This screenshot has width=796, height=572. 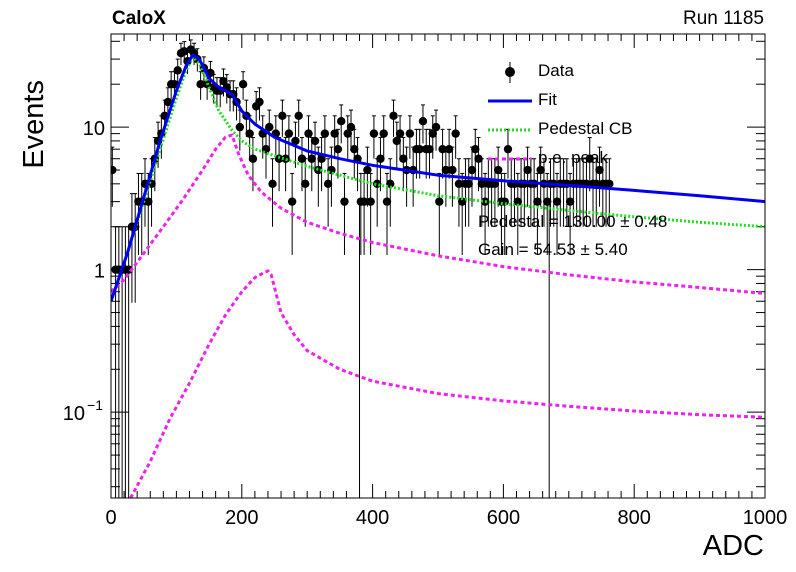 What do you see at coordinates (556, 70) in the screenshot?
I see `legend-label-data: Data` at bounding box center [556, 70].